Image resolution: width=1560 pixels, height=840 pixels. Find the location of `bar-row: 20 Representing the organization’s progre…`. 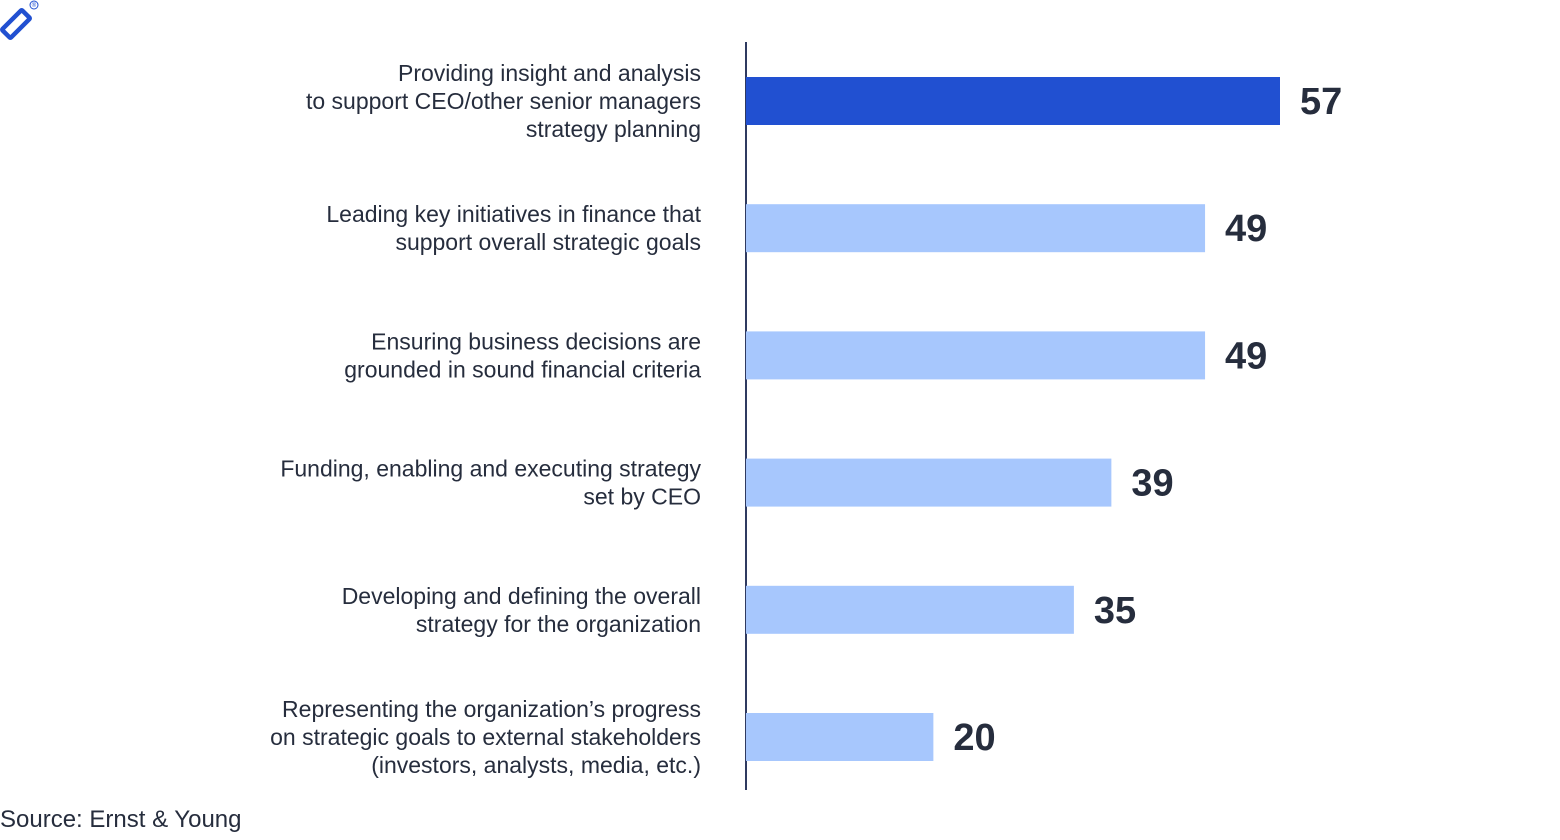

bar-row: 20 Representing the organization’s progre… is located at coordinates (633, 737).